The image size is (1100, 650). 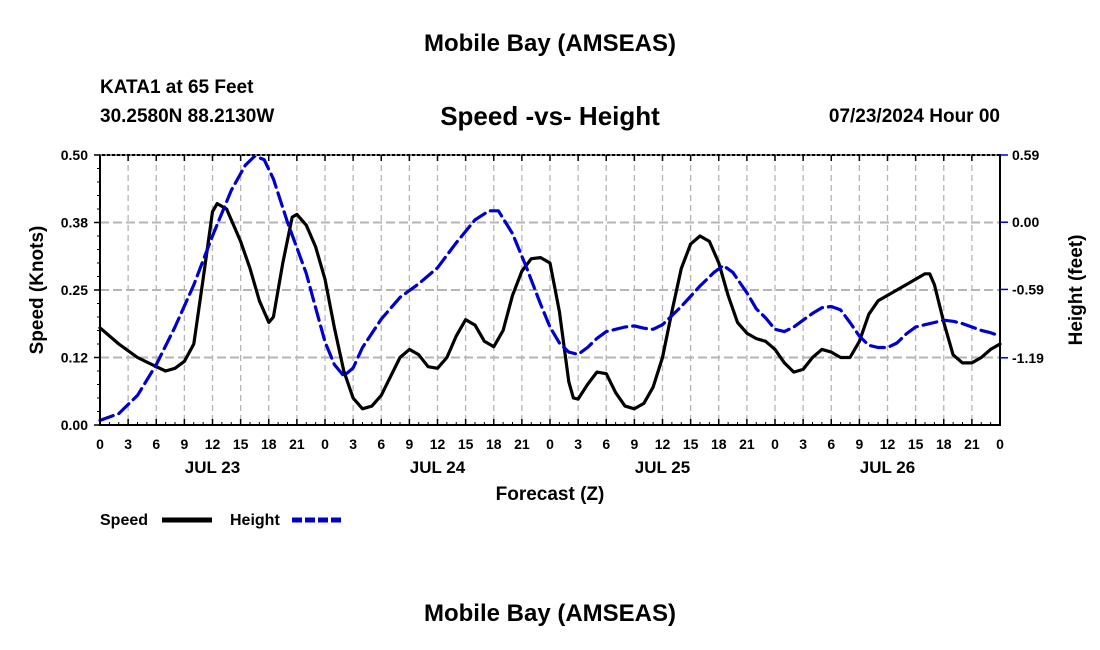 What do you see at coordinates (37, 290) in the screenshot?
I see `y-axis-title: Speed (Knots)` at bounding box center [37, 290].